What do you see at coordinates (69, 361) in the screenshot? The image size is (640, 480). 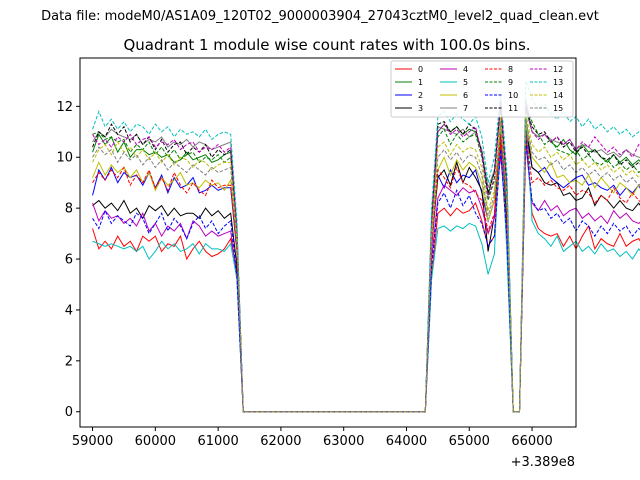 I see `y-tick-label: 2` at bounding box center [69, 361].